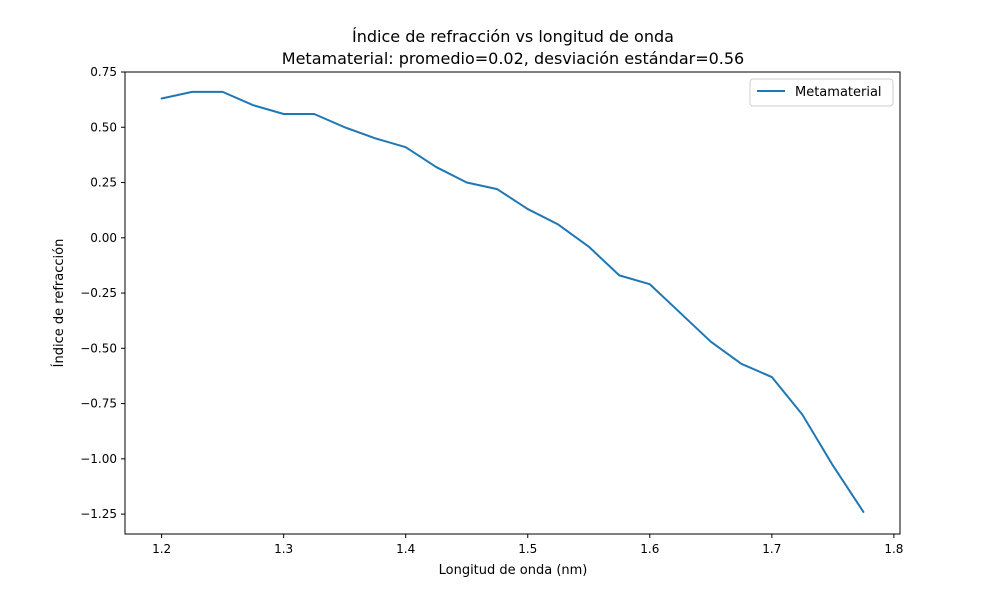  I want to click on y-axis-label: Índice de refracción, so click(59, 303).